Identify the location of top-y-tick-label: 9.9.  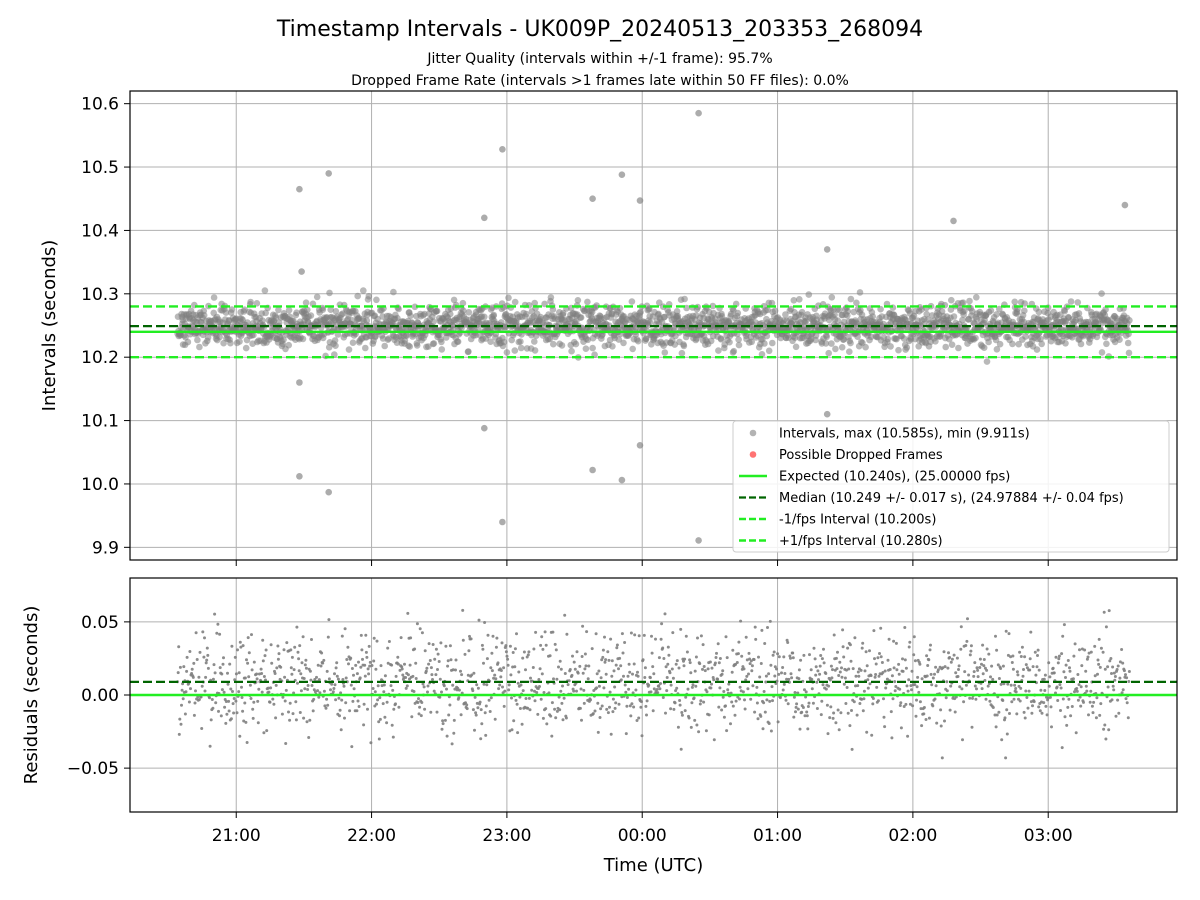
(105, 548).